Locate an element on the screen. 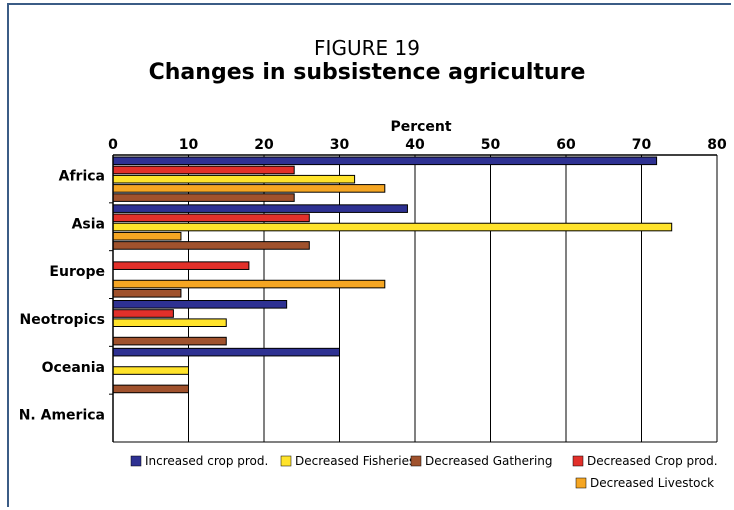 The image size is (734, 510). x-axis-label: Percent is located at coordinates (420, 127).